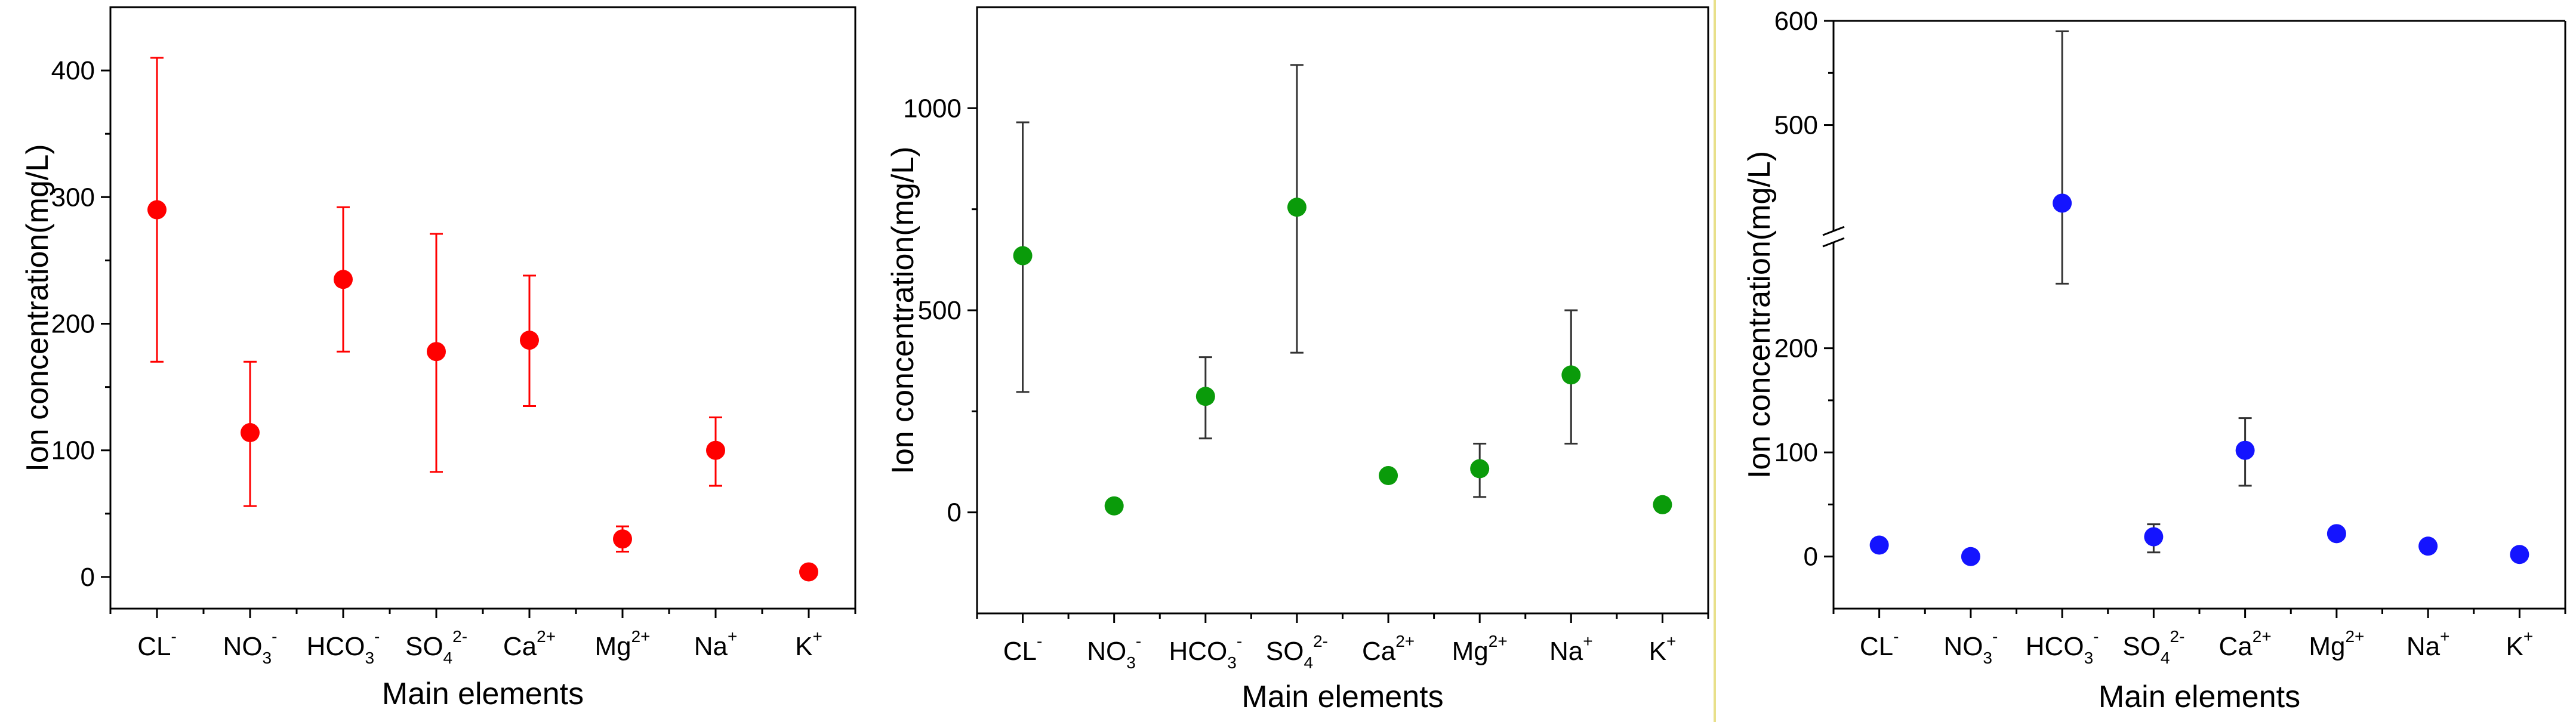 The width and height of the screenshot is (2576, 722). I want to click on y-tick-label: 1000, so click(932, 108).